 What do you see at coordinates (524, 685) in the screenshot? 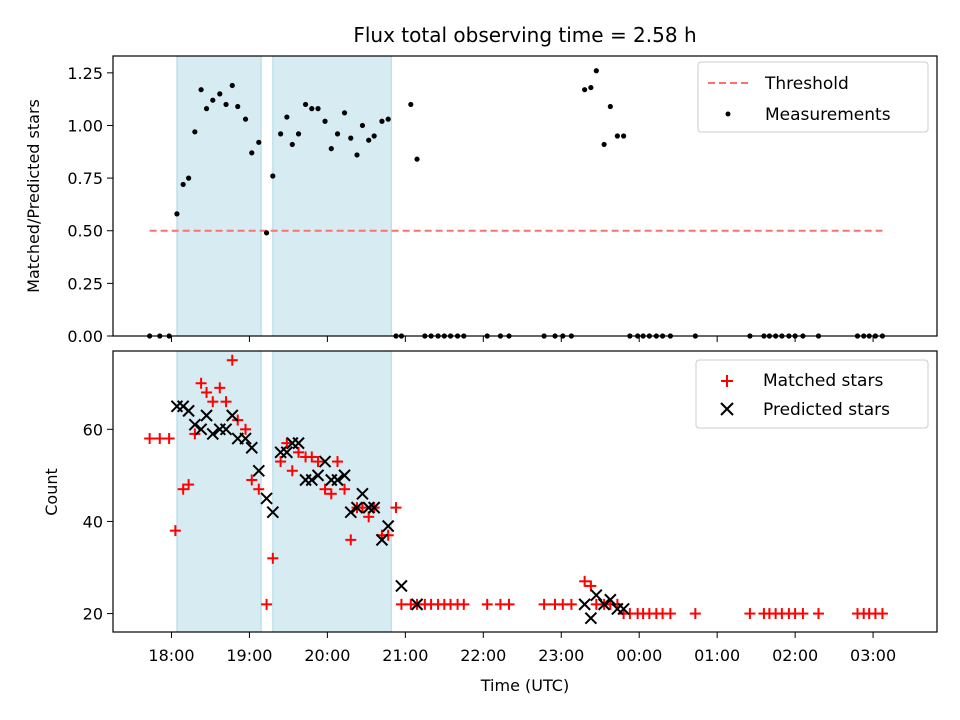
I see `x-axis-label: Time (UTC)` at bounding box center [524, 685].